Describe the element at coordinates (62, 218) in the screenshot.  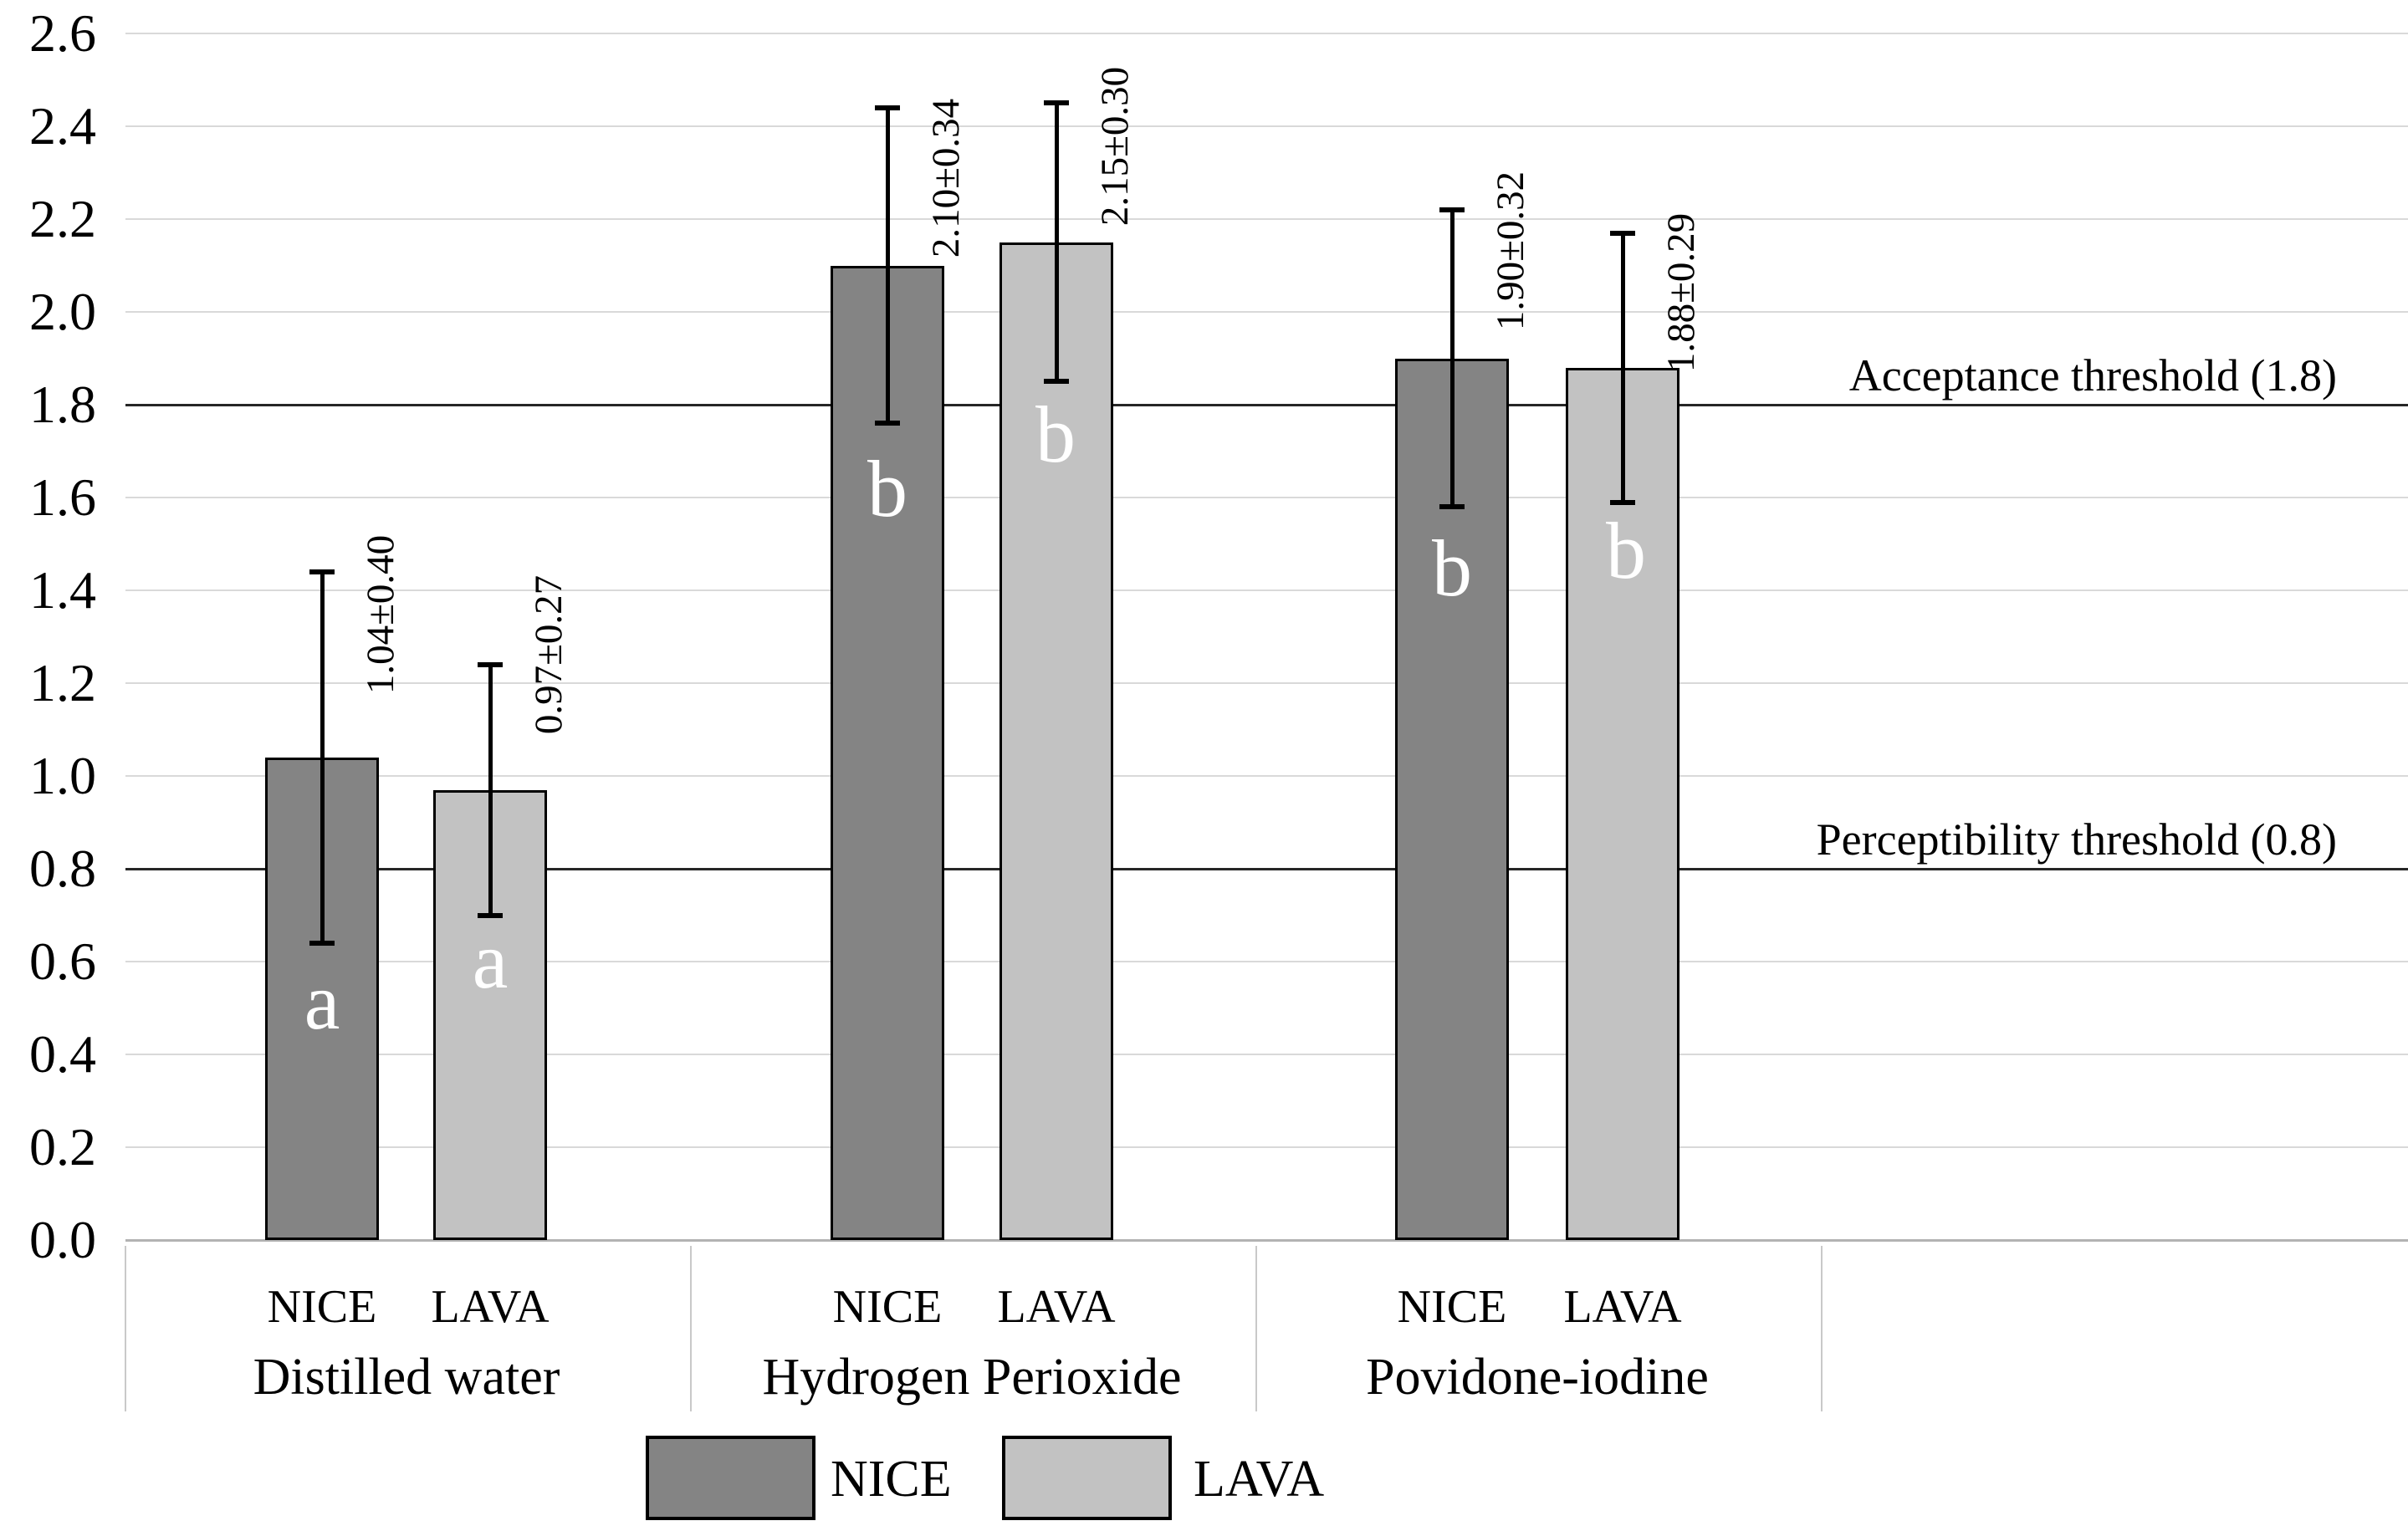
I see `y-axis-tick-label: 2.2` at that location.